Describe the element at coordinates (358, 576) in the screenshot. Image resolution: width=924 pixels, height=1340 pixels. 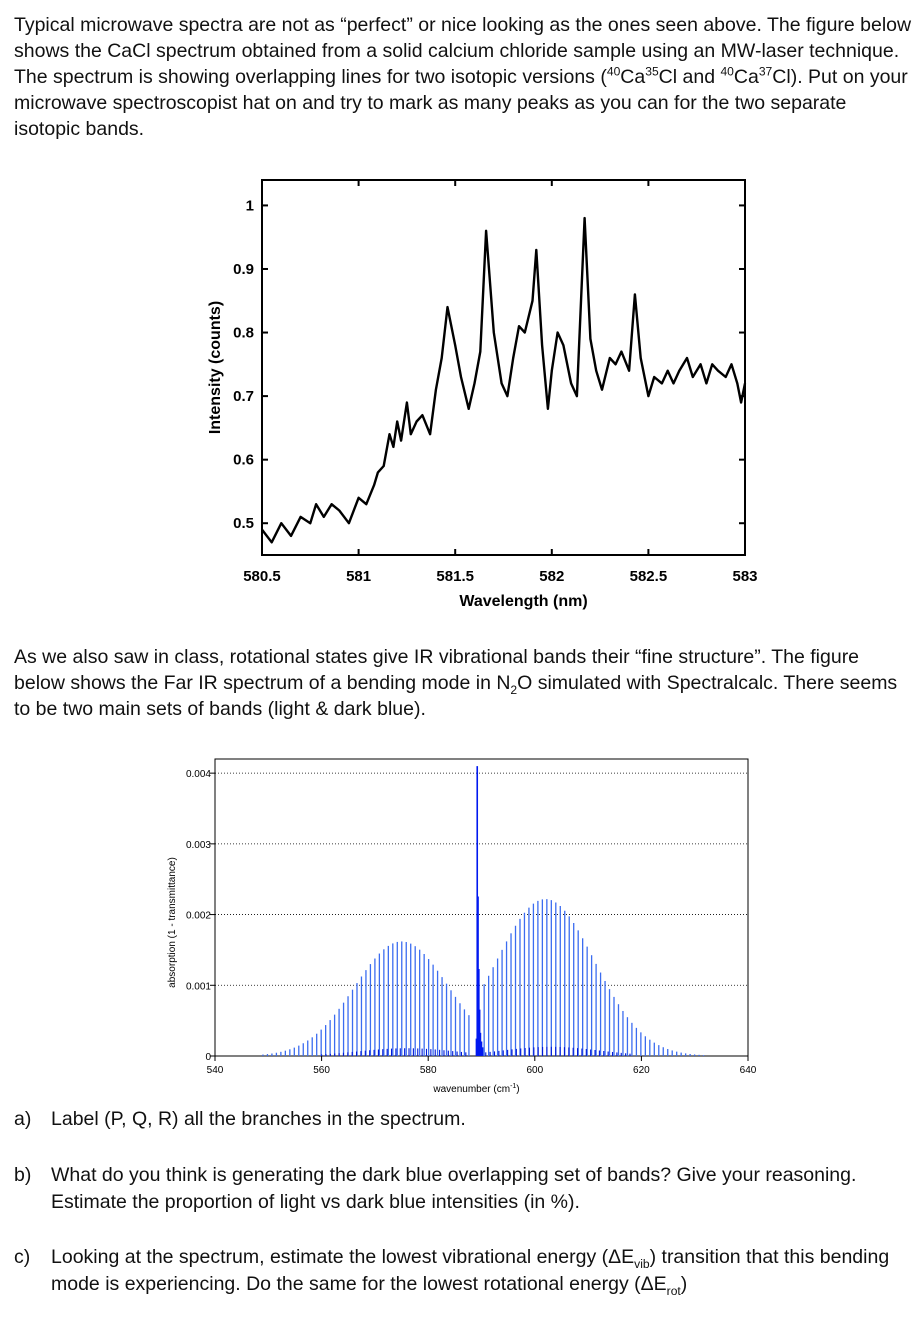
I see `x-tick-label: 581` at that location.